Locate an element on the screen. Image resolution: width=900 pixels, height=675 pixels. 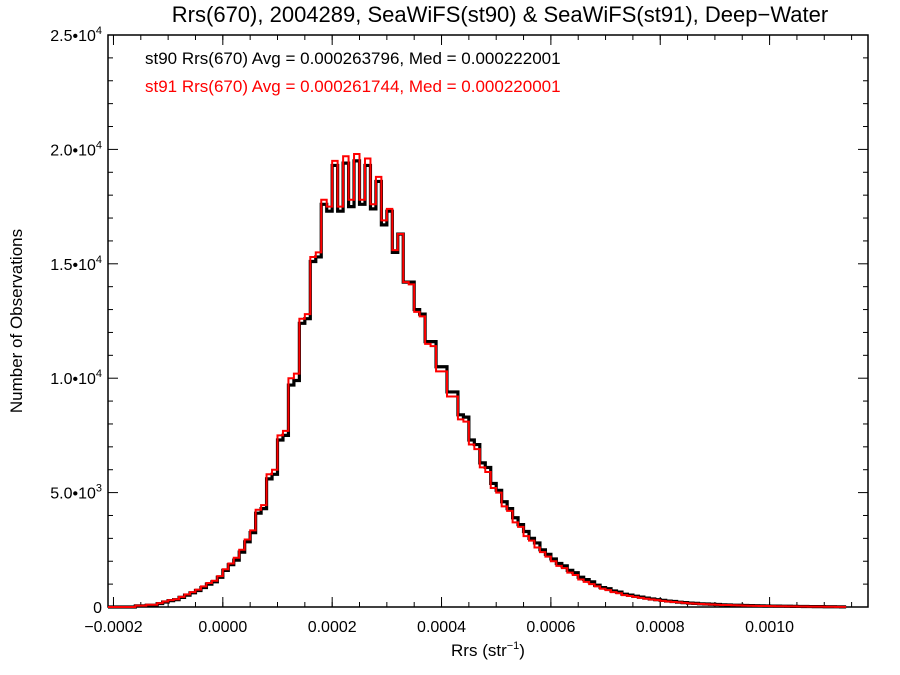
x-tick-label: 0.0006 is located at coordinates (550, 627).